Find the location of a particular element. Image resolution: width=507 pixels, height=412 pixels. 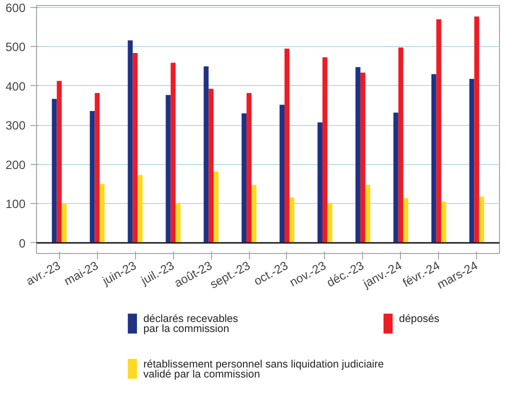

legend-label: déclarés recevables par la commission is located at coordinates (190, 324).